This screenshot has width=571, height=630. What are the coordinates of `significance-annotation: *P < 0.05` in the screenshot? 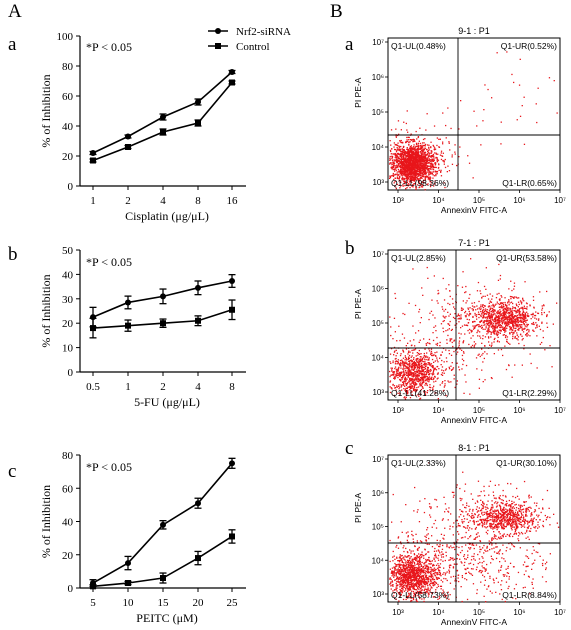 It's located at (109, 47).